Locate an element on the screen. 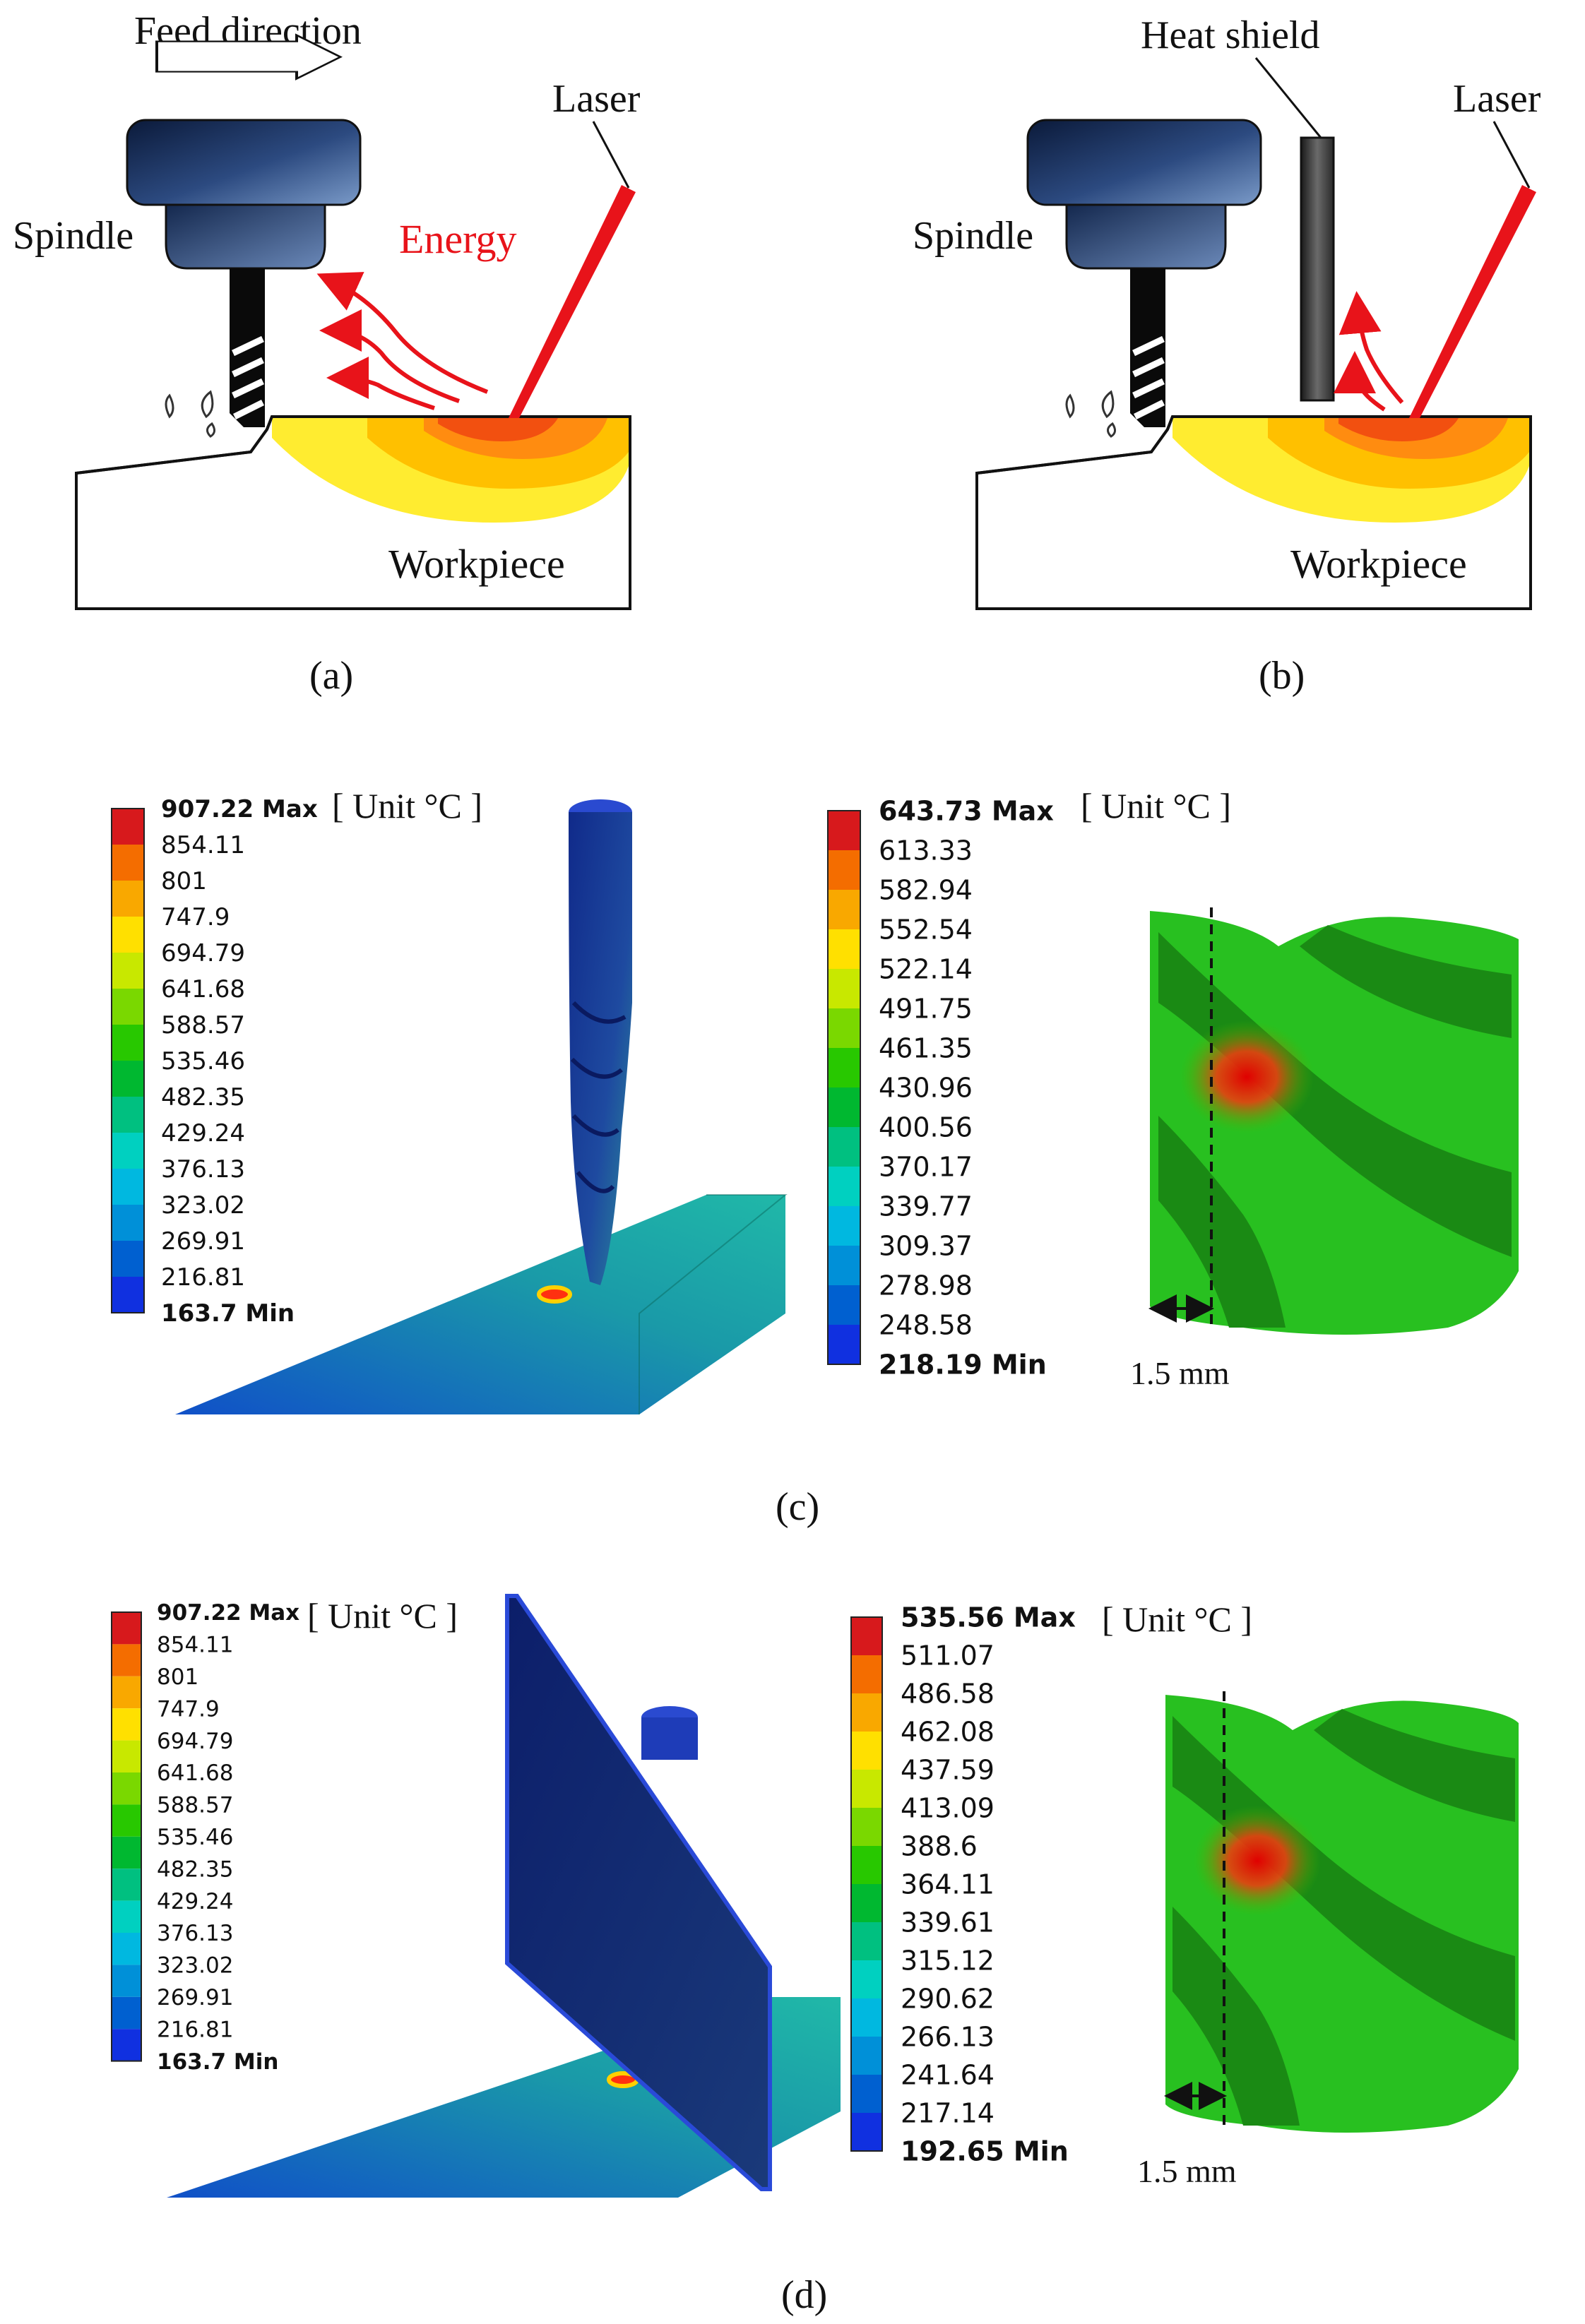 This screenshot has height=2324, width=1585. legend-tick-label: 694.79 is located at coordinates (203, 953).